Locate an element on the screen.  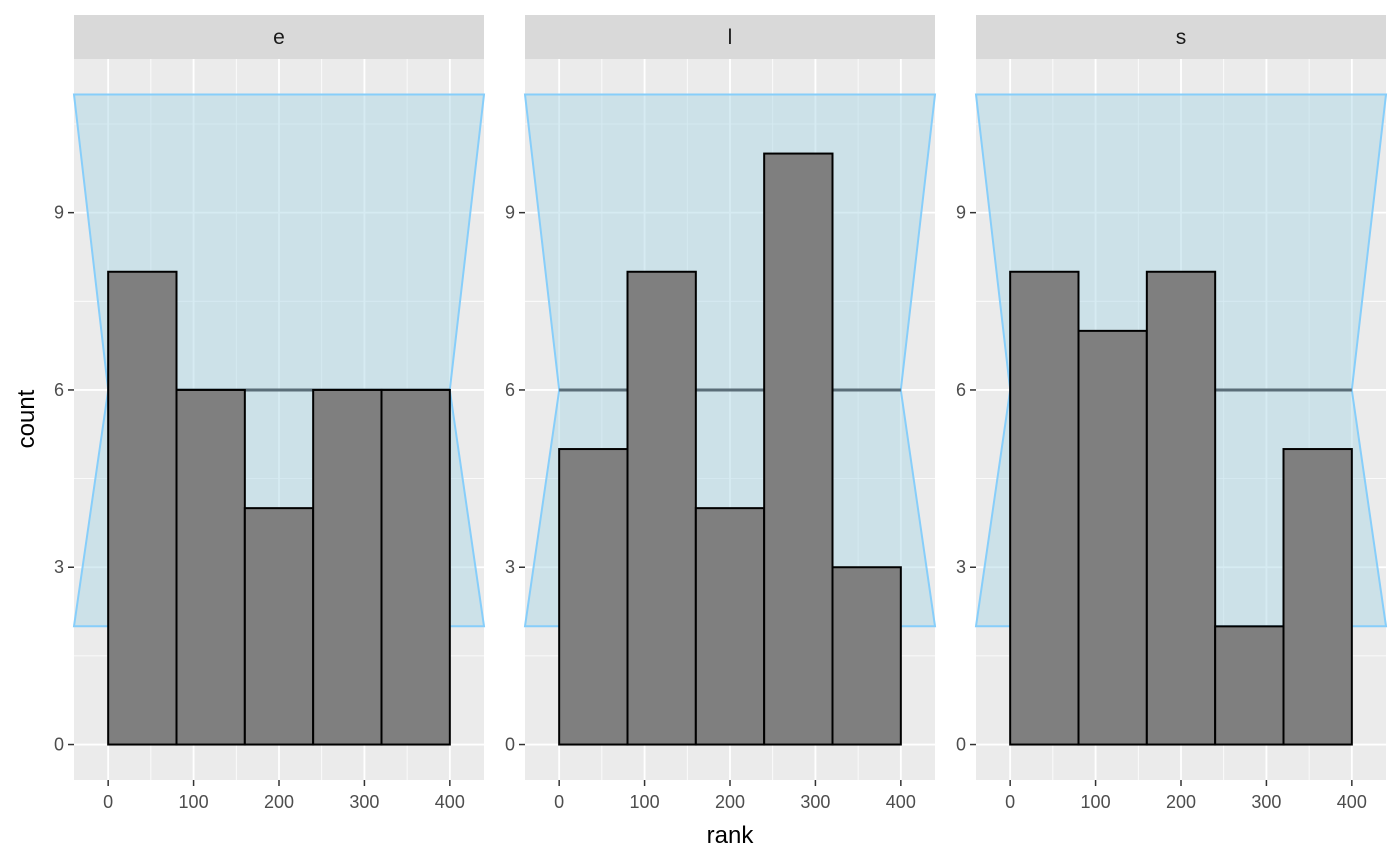
facet-strip-label: s is located at coordinates (1181, 37).